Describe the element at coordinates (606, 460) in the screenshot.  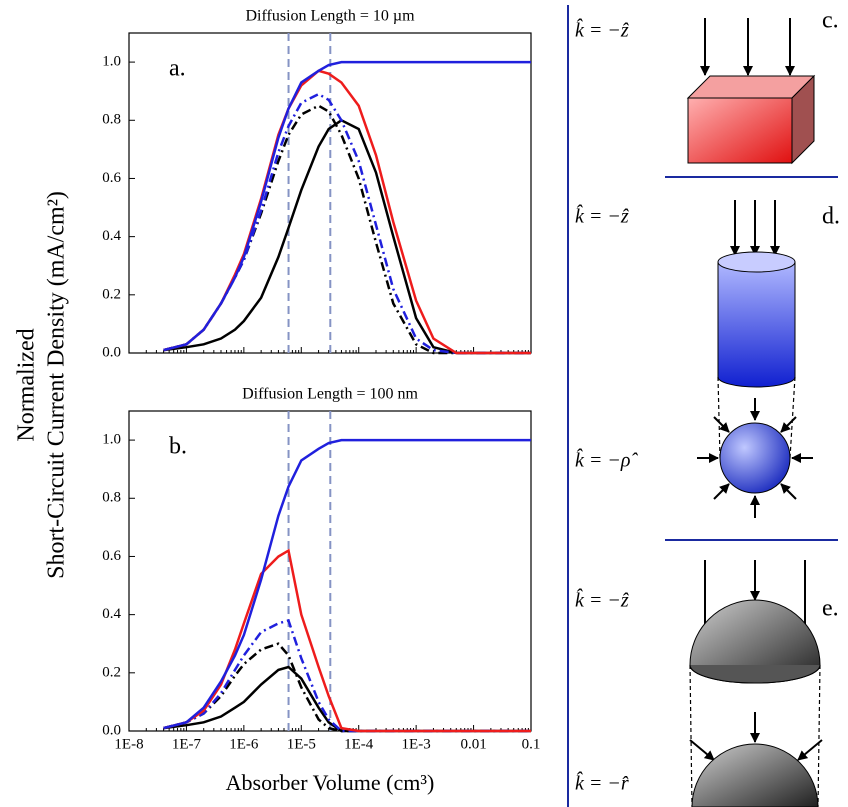
I see `equation: k̂ = −ρ̂` at that location.